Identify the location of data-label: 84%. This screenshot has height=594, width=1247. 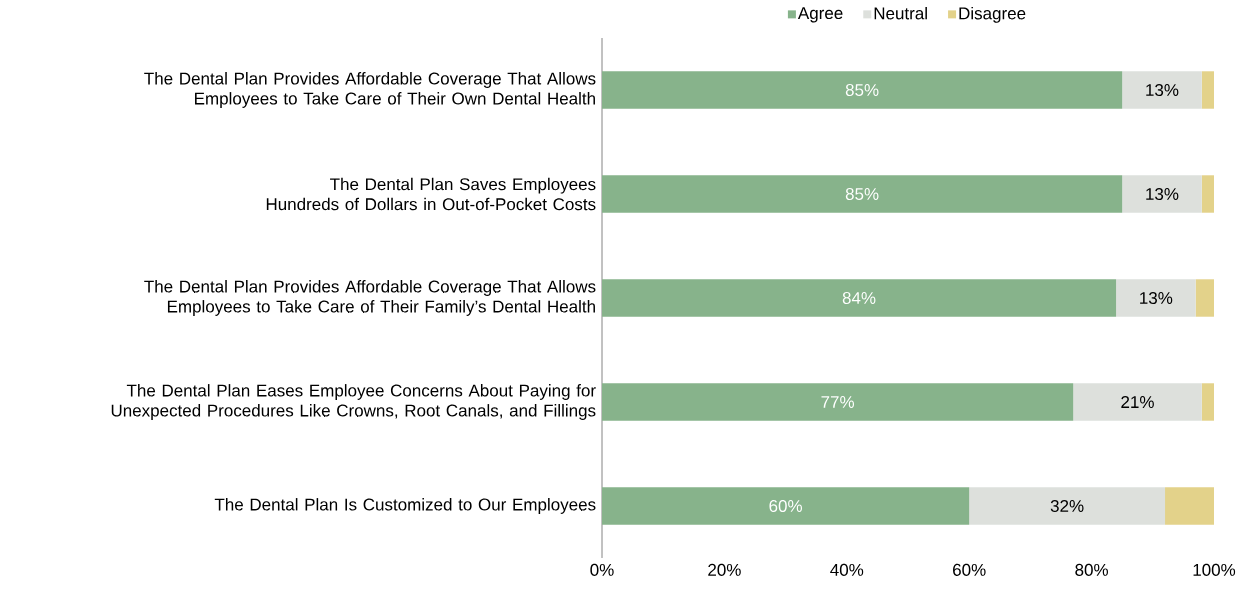
(859, 298).